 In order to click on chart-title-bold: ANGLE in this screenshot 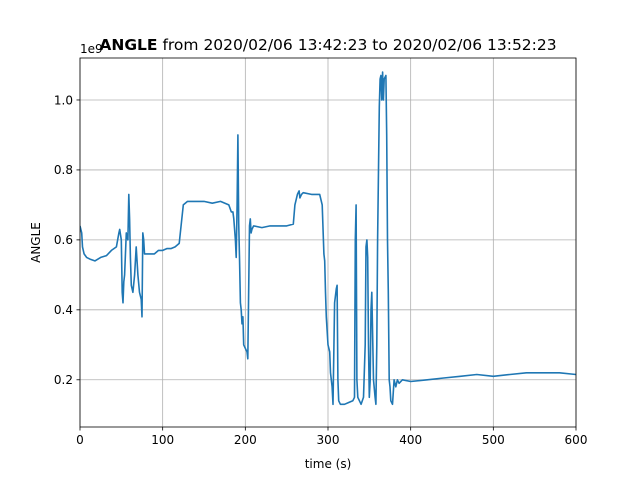, I will do `click(128, 45)`.